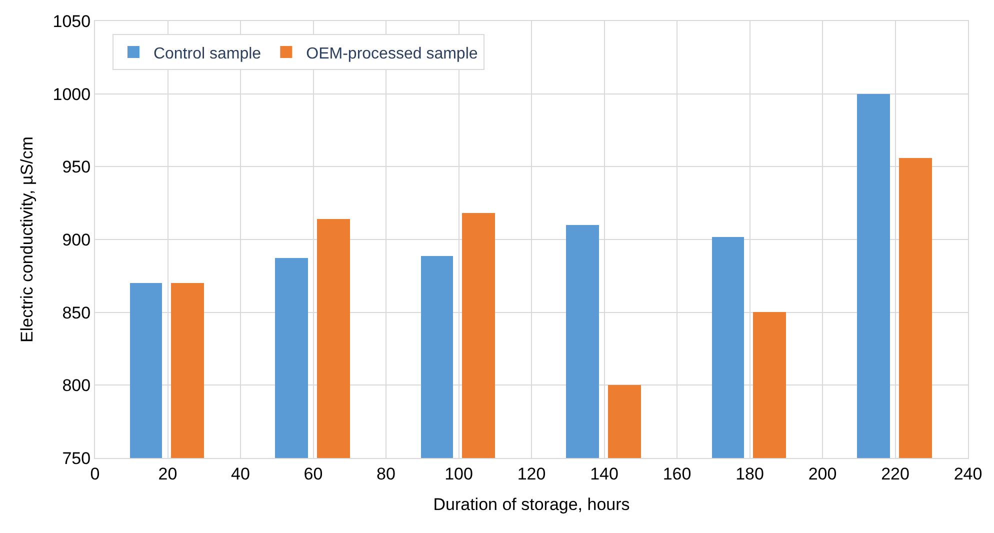 The height and width of the screenshot is (533, 994). Describe the element at coordinates (76, 458) in the screenshot. I see `y-tick-label: 750` at that location.